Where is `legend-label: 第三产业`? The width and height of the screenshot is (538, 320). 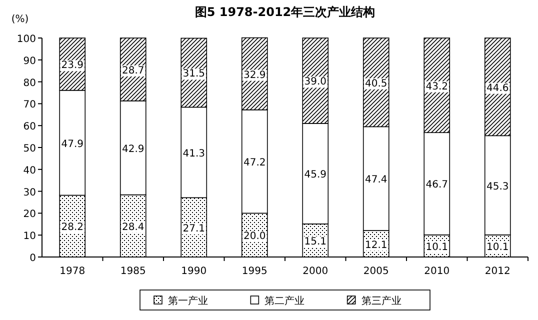 legend-label: 第三产业 is located at coordinates (381, 301).